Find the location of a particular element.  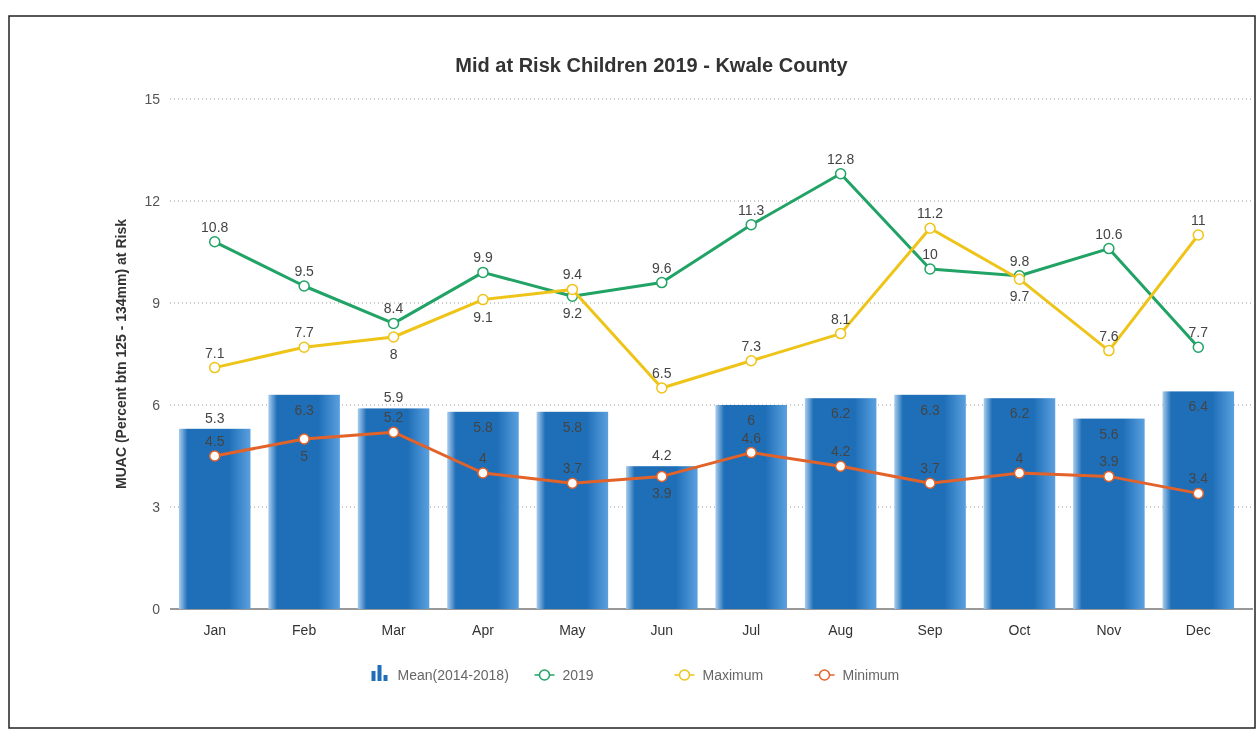

data-label: 4.6 is located at coordinates (751, 437).